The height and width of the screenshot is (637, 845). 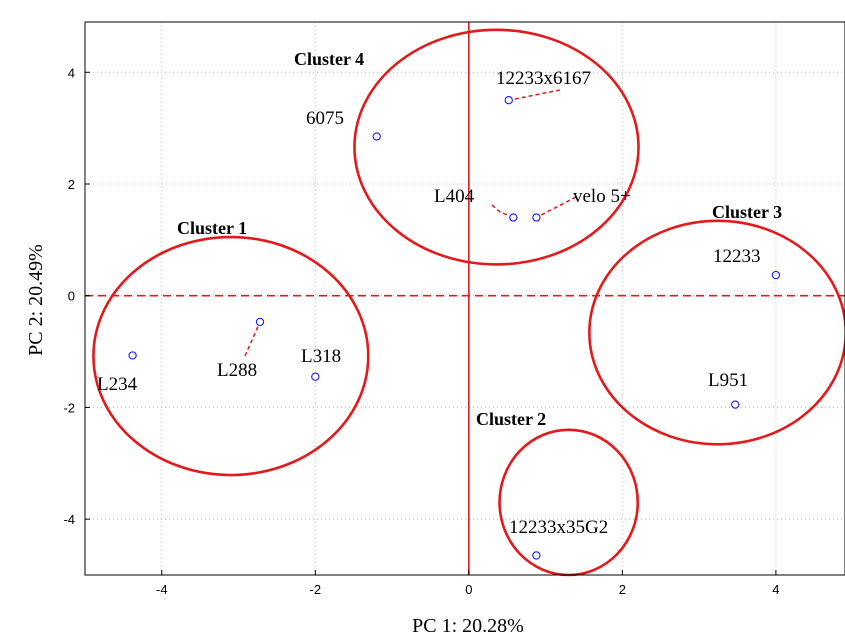 I want to click on x-axis-label: PC 1: 20.28%, so click(x=468, y=626).